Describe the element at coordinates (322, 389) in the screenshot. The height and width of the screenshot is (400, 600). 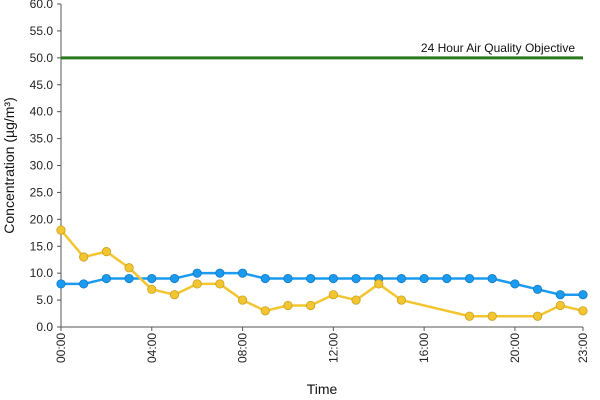
I see `x-axis-title: Time` at that location.